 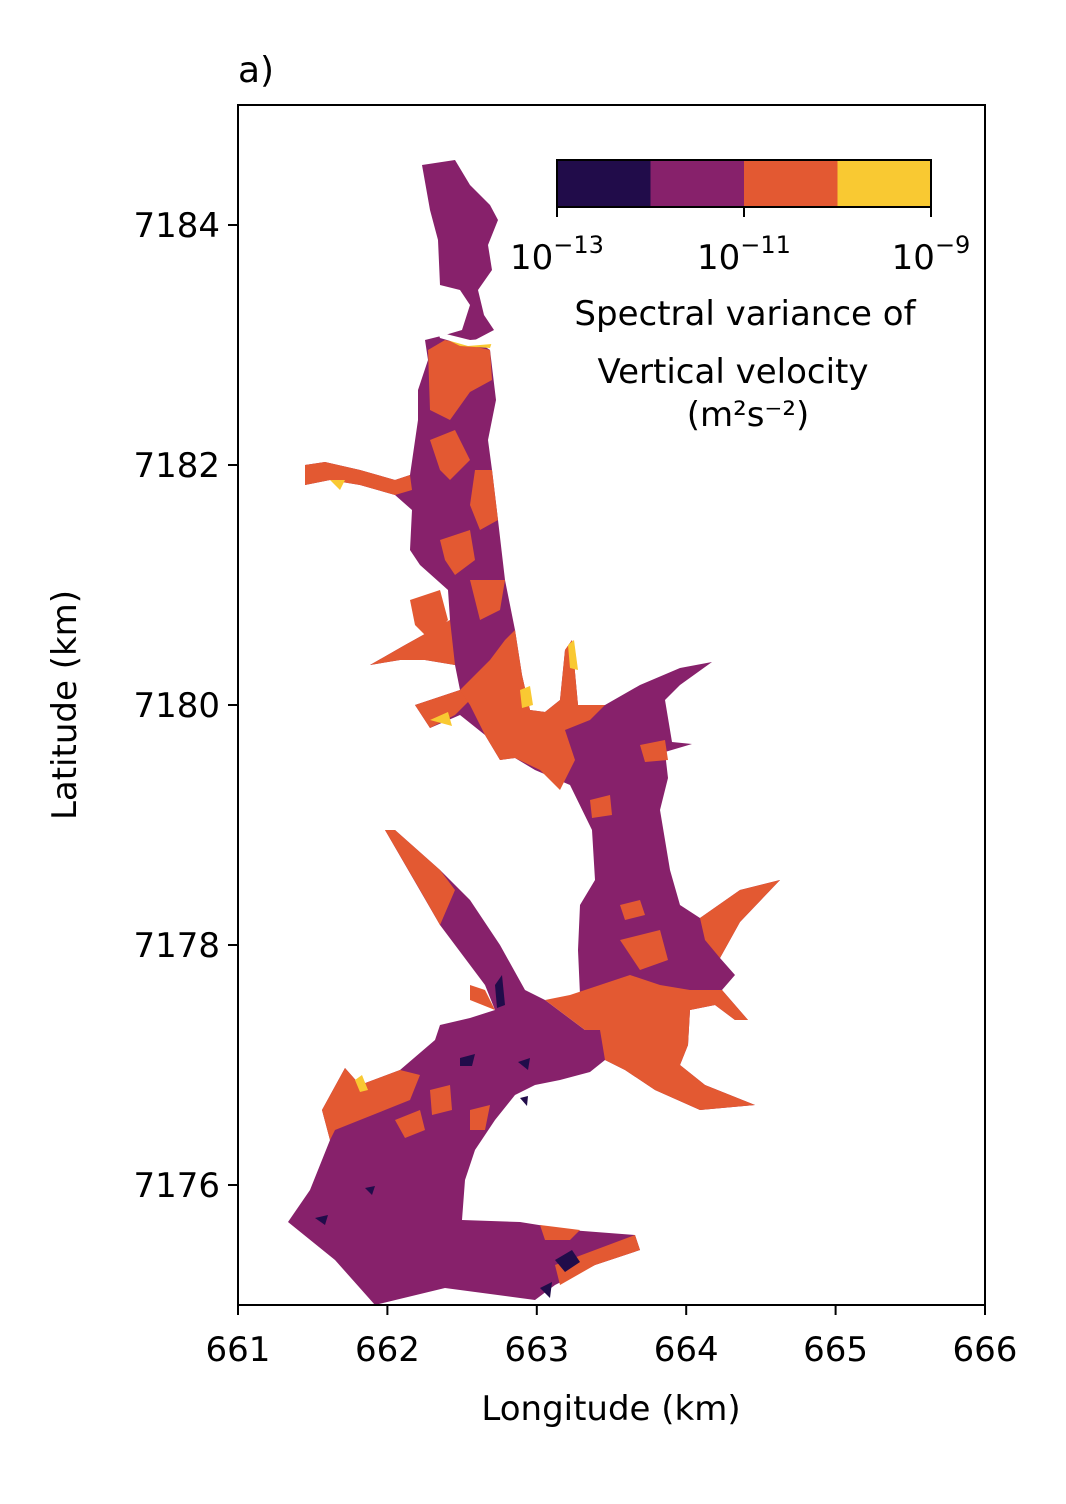 What do you see at coordinates (466, 339) in the screenshot?
I see `lake-narrows-gap` at bounding box center [466, 339].